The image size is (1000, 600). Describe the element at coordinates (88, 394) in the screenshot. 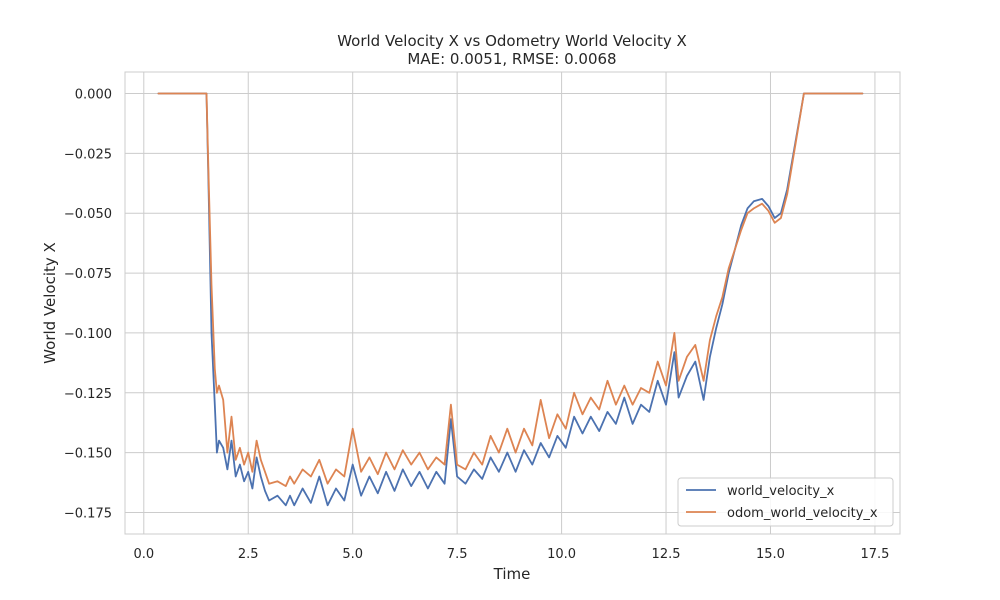

I see `y-tick-label: −0.125` at that location.